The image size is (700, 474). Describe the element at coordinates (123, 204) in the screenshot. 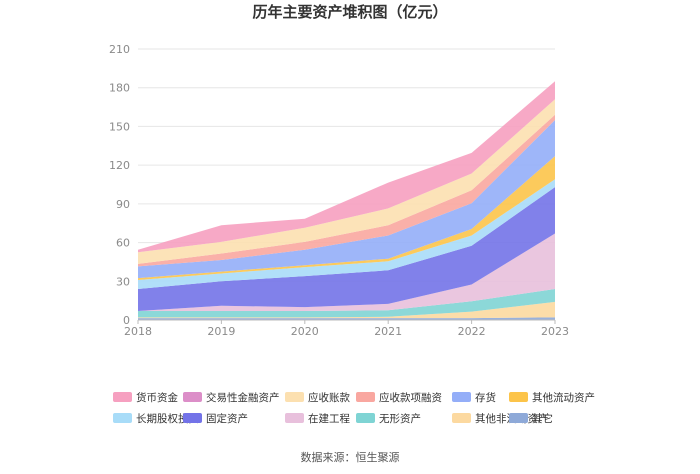

I see `y-tick-label: 90` at that location.